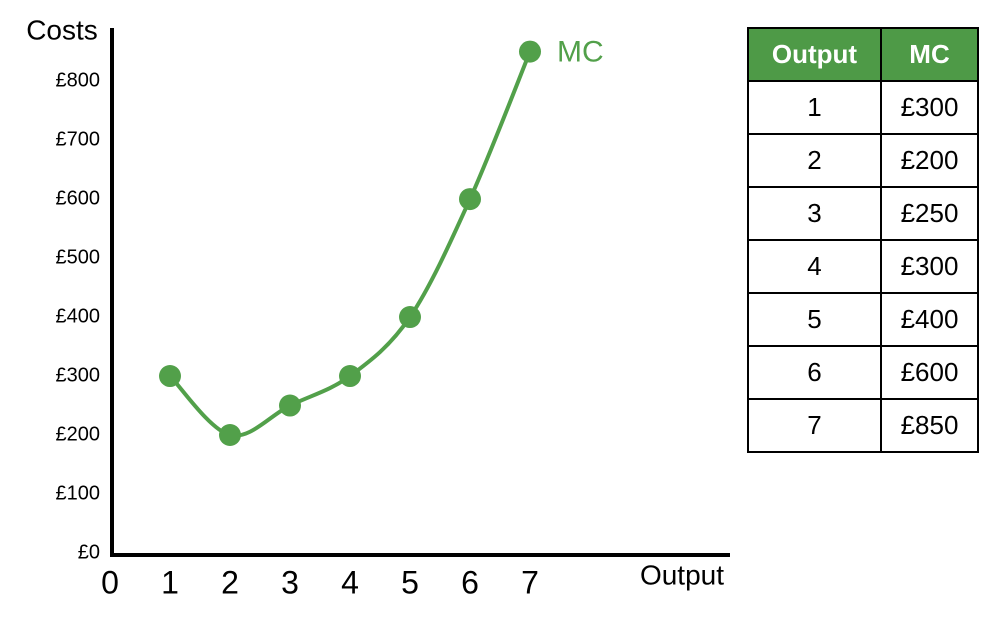  I want to click on table-cell: 3, so click(814, 213).